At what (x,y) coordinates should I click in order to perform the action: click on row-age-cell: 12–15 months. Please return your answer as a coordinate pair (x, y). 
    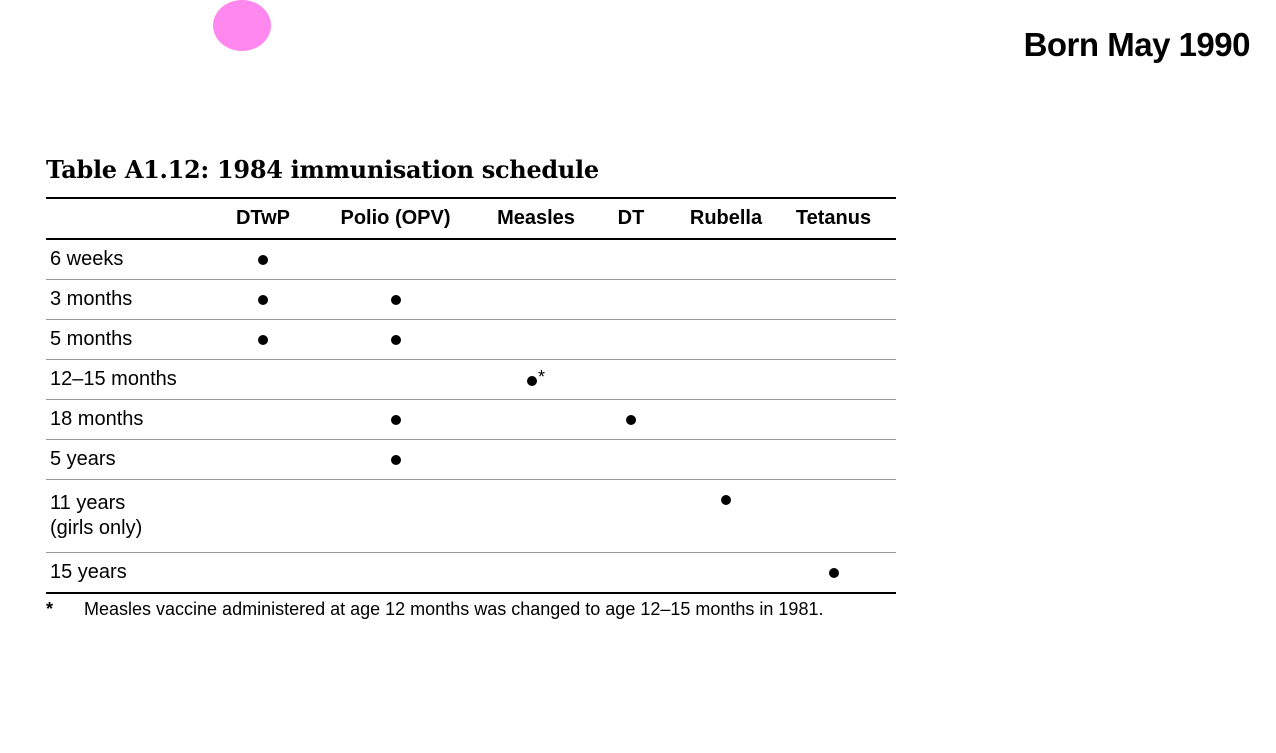
    Looking at the image, I should click on (136, 379).